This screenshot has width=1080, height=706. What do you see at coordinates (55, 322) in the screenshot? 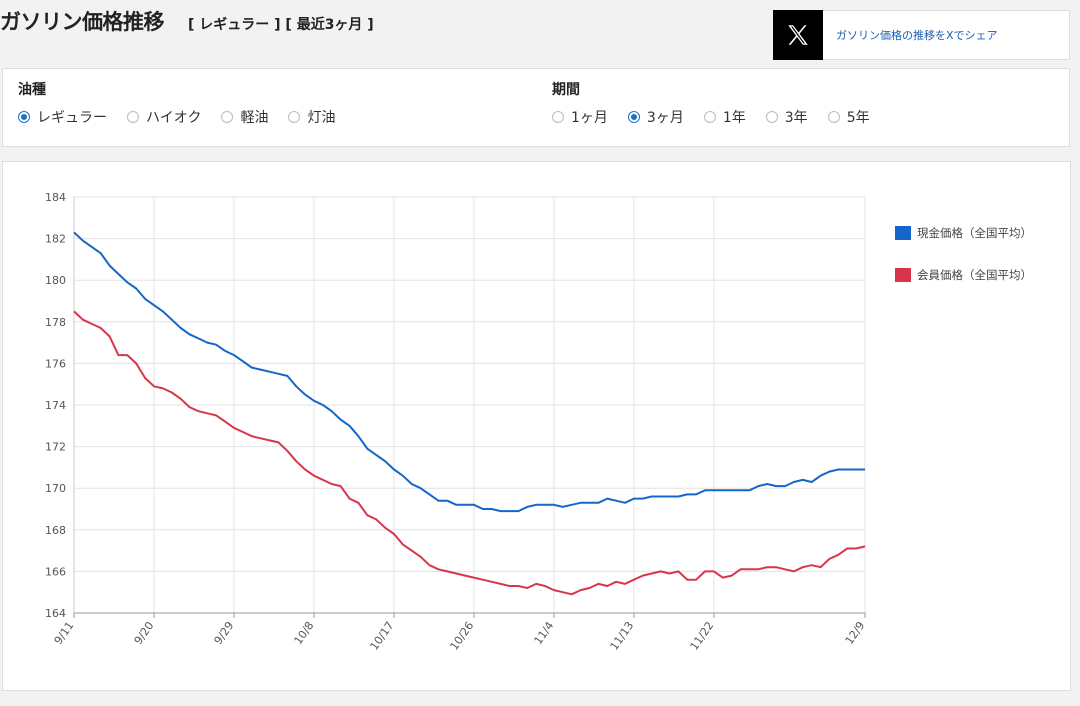
I see `y-tick-label: 178` at bounding box center [55, 322].